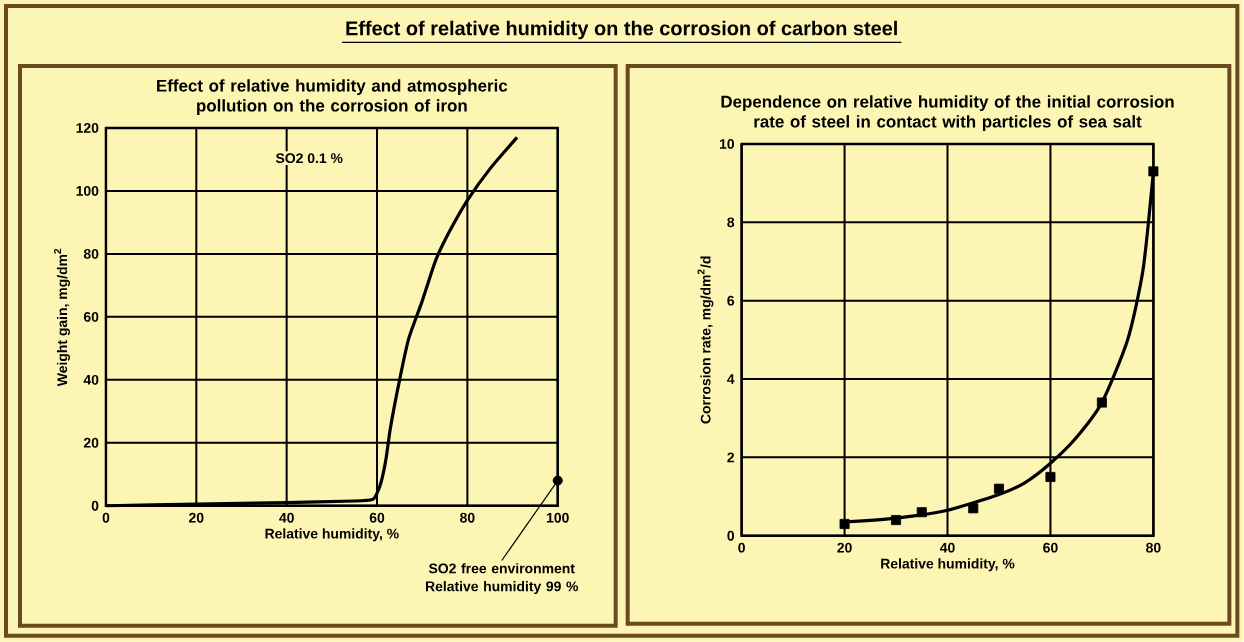  What do you see at coordinates (332, 97) in the screenshot?
I see `chart-title: Effect of relative humidity and atmospheric pollution on the corrosion of iron` at bounding box center [332, 97].